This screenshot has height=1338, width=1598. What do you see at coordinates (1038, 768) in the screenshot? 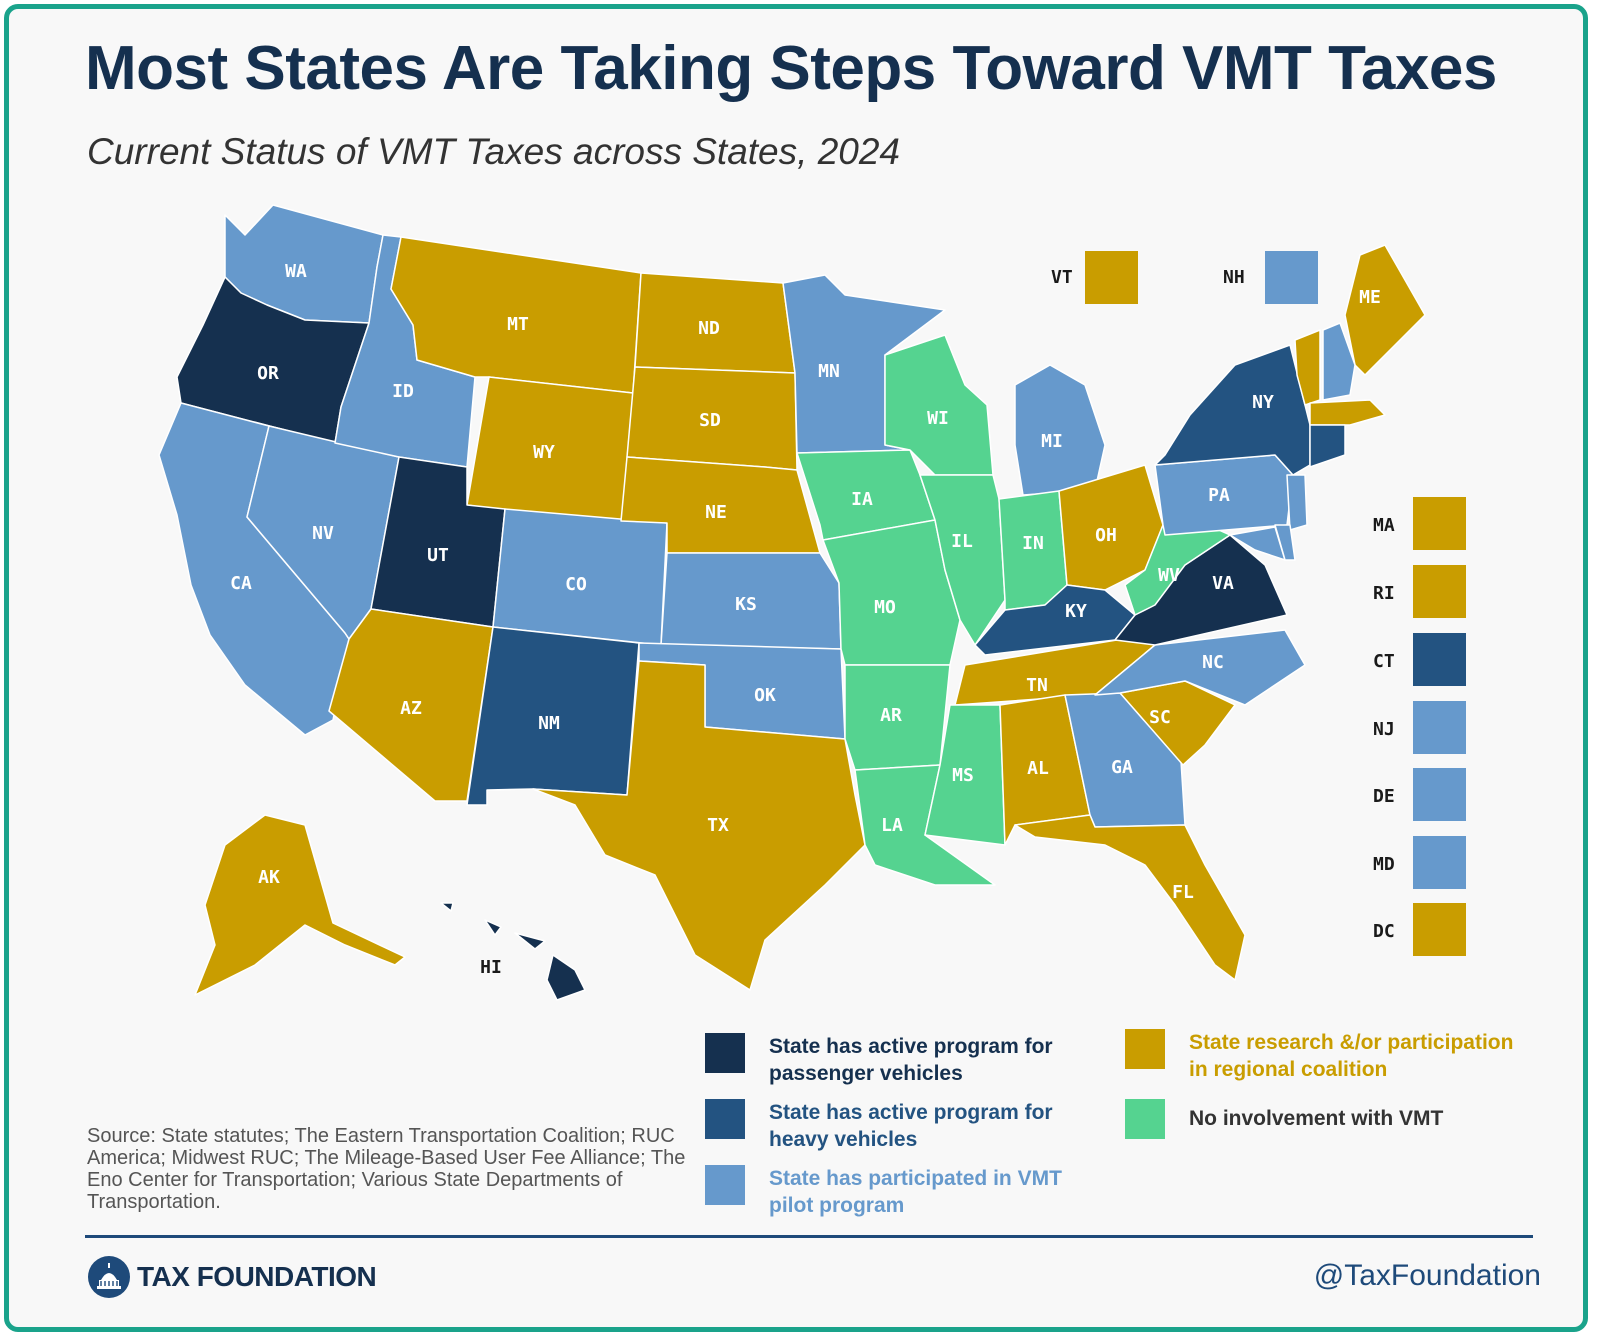
I see `state-label-al: AL` at bounding box center [1038, 768].